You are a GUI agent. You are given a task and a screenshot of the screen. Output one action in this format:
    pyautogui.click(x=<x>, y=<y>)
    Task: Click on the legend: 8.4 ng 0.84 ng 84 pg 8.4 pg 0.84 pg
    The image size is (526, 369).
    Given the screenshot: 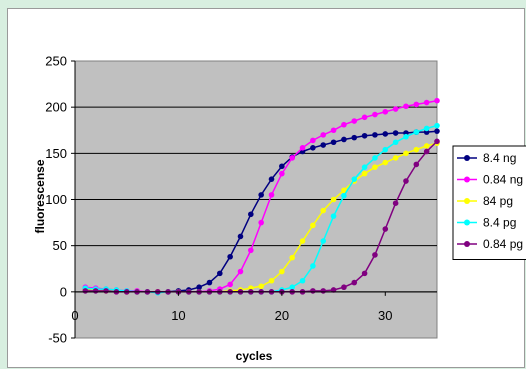 What is the action you would take?
    pyautogui.click(x=489, y=202)
    